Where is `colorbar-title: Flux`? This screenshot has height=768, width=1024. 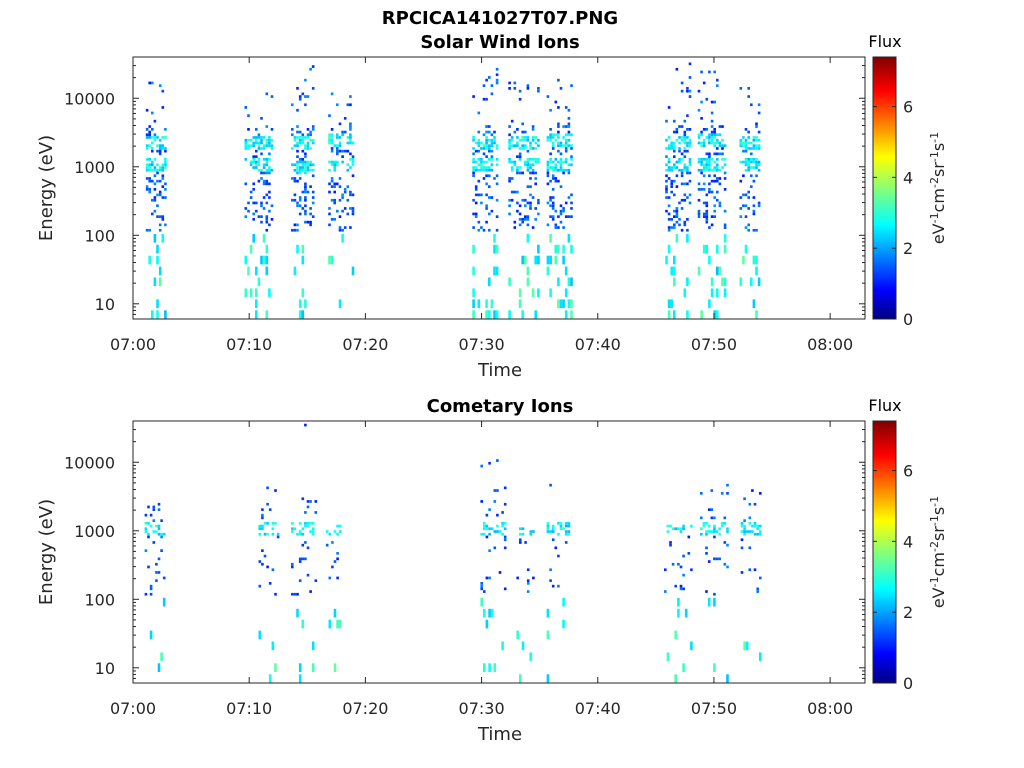 colorbar-title: Flux is located at coordinates (884, 405).